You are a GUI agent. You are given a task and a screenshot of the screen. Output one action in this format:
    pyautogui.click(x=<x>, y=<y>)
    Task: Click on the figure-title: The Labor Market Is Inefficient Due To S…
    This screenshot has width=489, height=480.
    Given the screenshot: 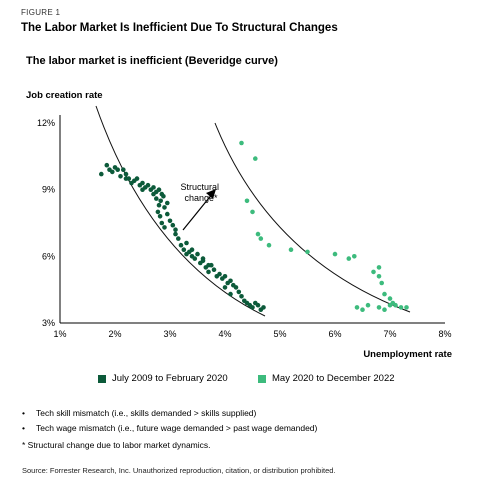 What is the action you would take?
    pyautogui.click(x=179, y=28)
    